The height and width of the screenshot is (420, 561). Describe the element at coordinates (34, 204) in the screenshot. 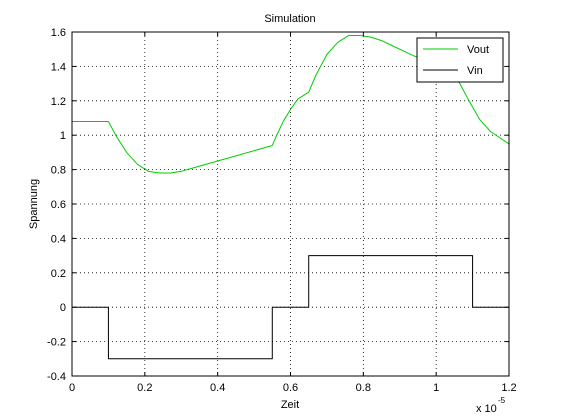

I see `y-axis-label: Spannung` at that location.